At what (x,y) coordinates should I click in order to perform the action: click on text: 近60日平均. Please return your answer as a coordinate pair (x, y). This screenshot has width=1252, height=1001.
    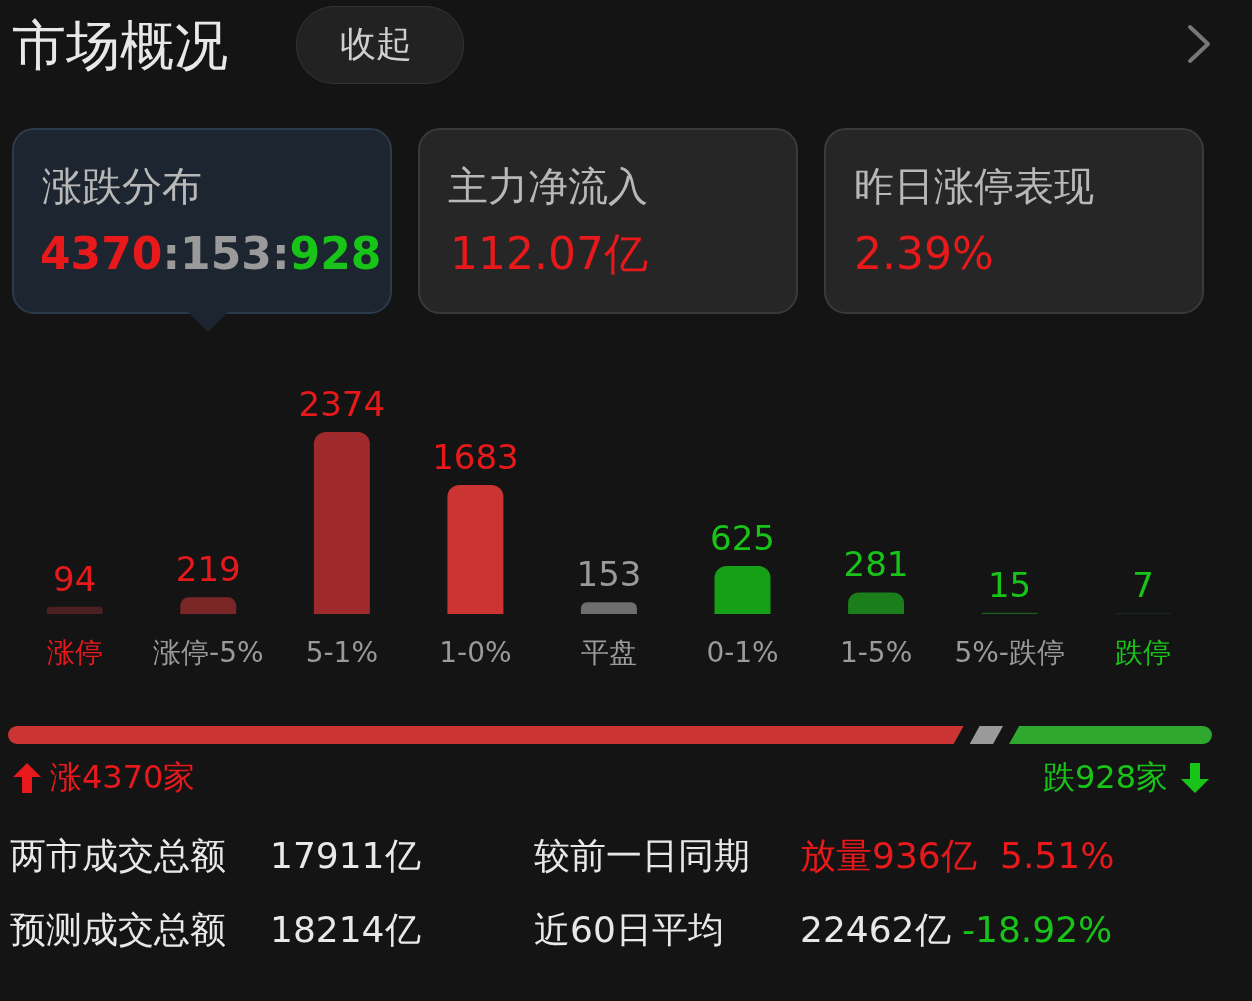
    Looking at the image, I should click on (629, 930).